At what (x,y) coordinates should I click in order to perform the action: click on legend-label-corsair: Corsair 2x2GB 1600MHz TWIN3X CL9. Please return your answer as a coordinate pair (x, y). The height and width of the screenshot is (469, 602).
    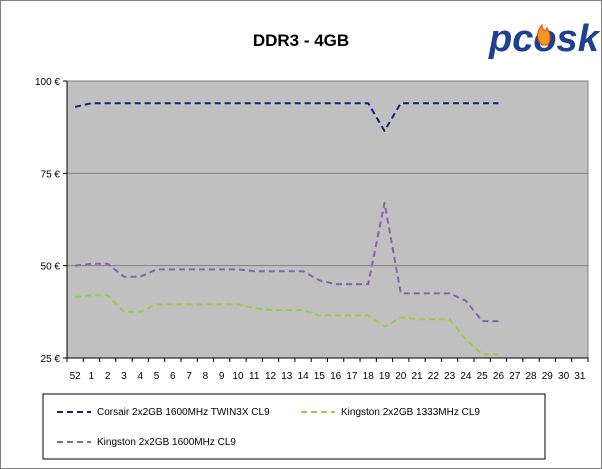
    Looking at the image, I should click on (183, 412).